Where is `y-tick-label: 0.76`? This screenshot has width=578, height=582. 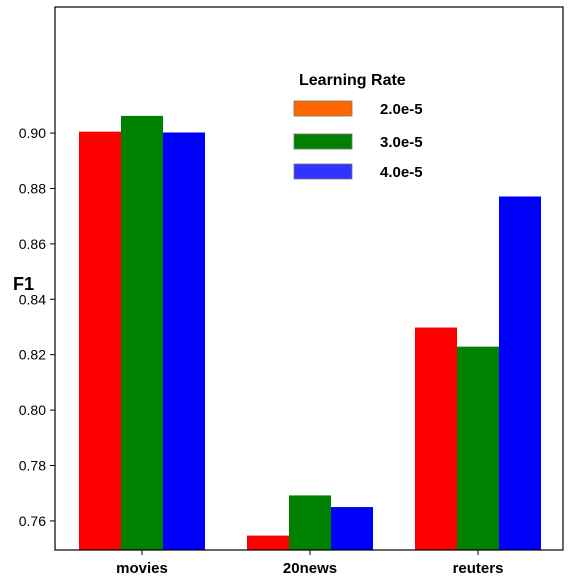
y-tick-label: 0.76 is located at coordinates (32, 521).